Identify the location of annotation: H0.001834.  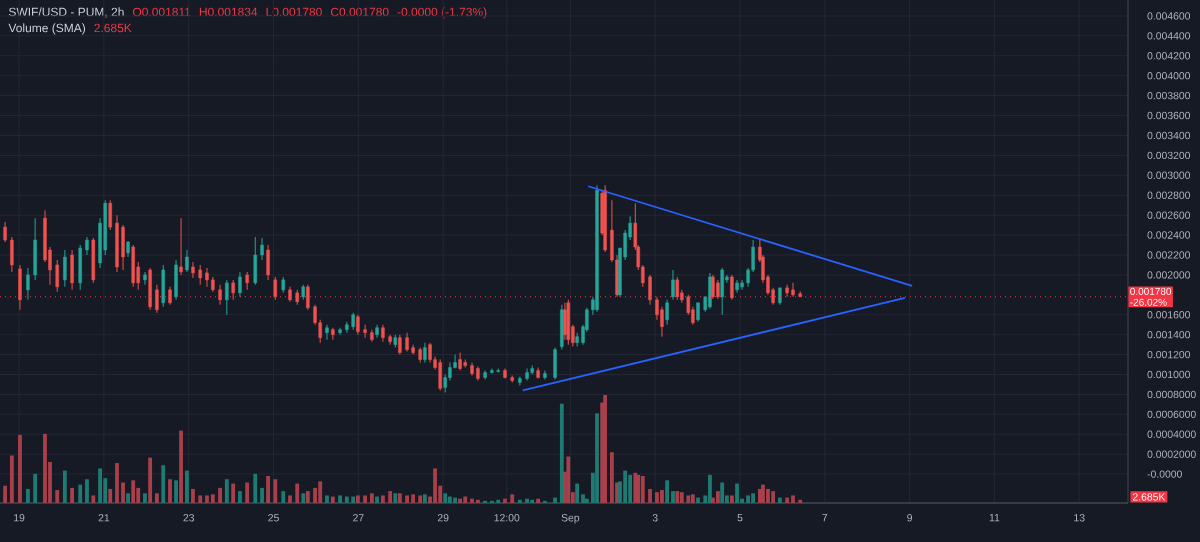
(228, 12).